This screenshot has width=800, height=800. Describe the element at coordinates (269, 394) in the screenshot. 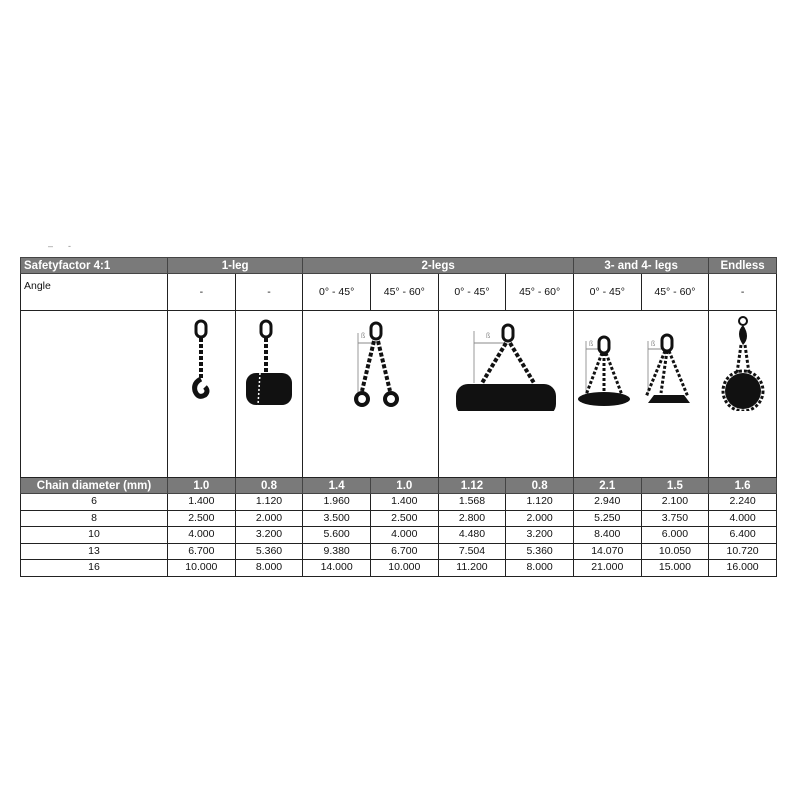

I see `single-leg-choke-cylinder-icon` at that location.